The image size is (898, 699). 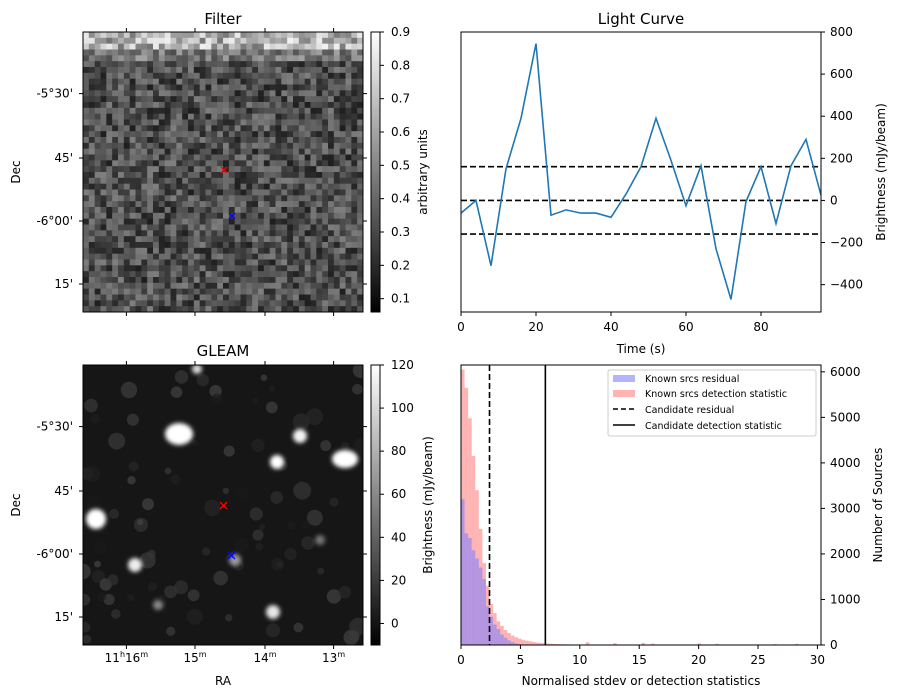 I want to click on dec-tick-label: -6°00', so click(x=54, y=221).